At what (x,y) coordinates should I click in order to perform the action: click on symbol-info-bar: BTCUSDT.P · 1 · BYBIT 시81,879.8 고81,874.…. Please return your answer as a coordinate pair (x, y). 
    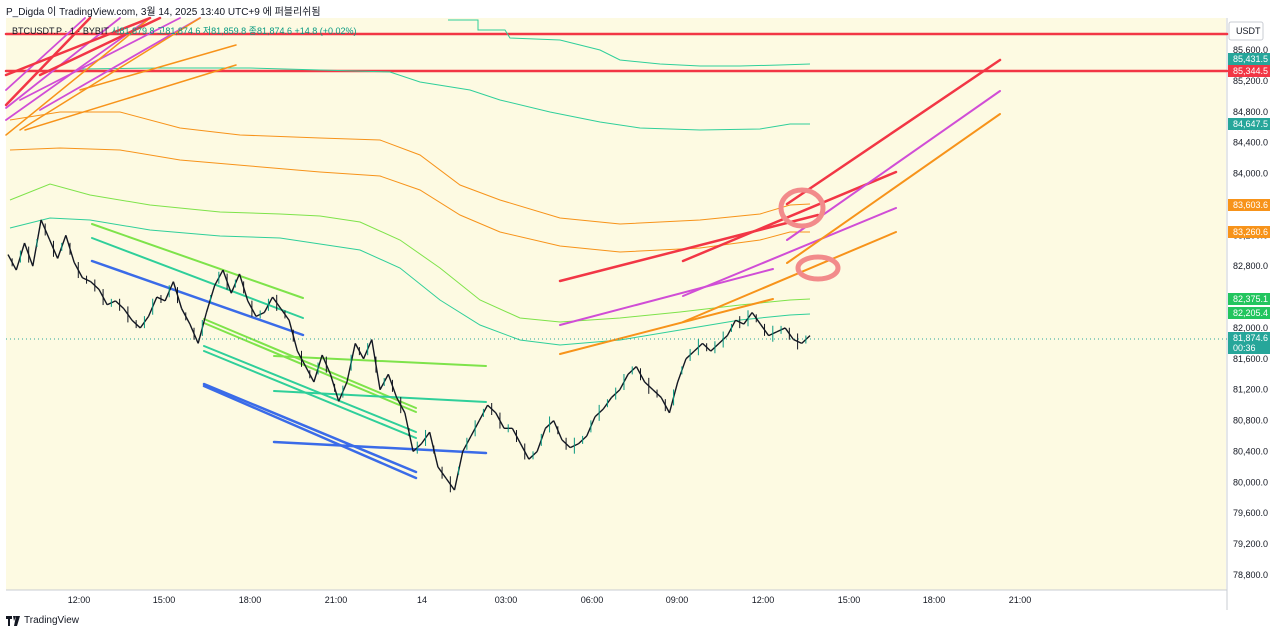
    Looking at the image, I should click on (184, 30).